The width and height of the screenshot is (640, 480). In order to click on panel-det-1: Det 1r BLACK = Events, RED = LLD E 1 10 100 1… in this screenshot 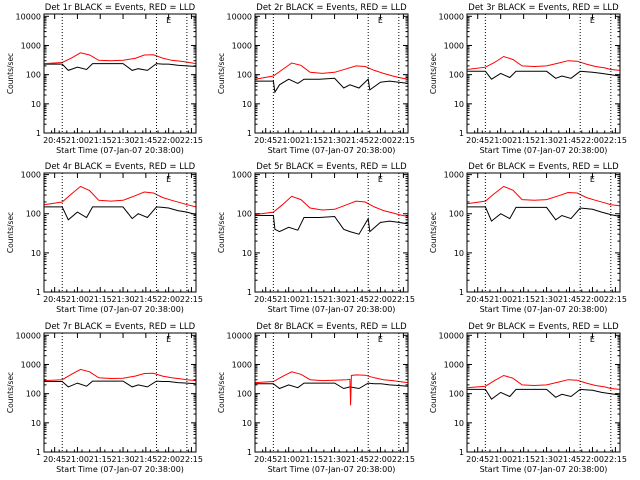, I will do `click(104, 79)`.